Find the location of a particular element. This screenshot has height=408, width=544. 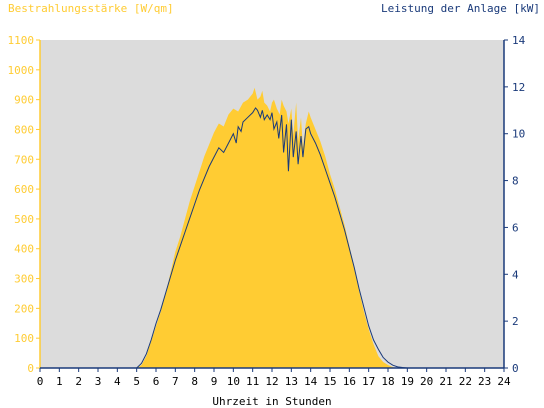

x-tick-label: 12 is located at coordinates (271, 381).